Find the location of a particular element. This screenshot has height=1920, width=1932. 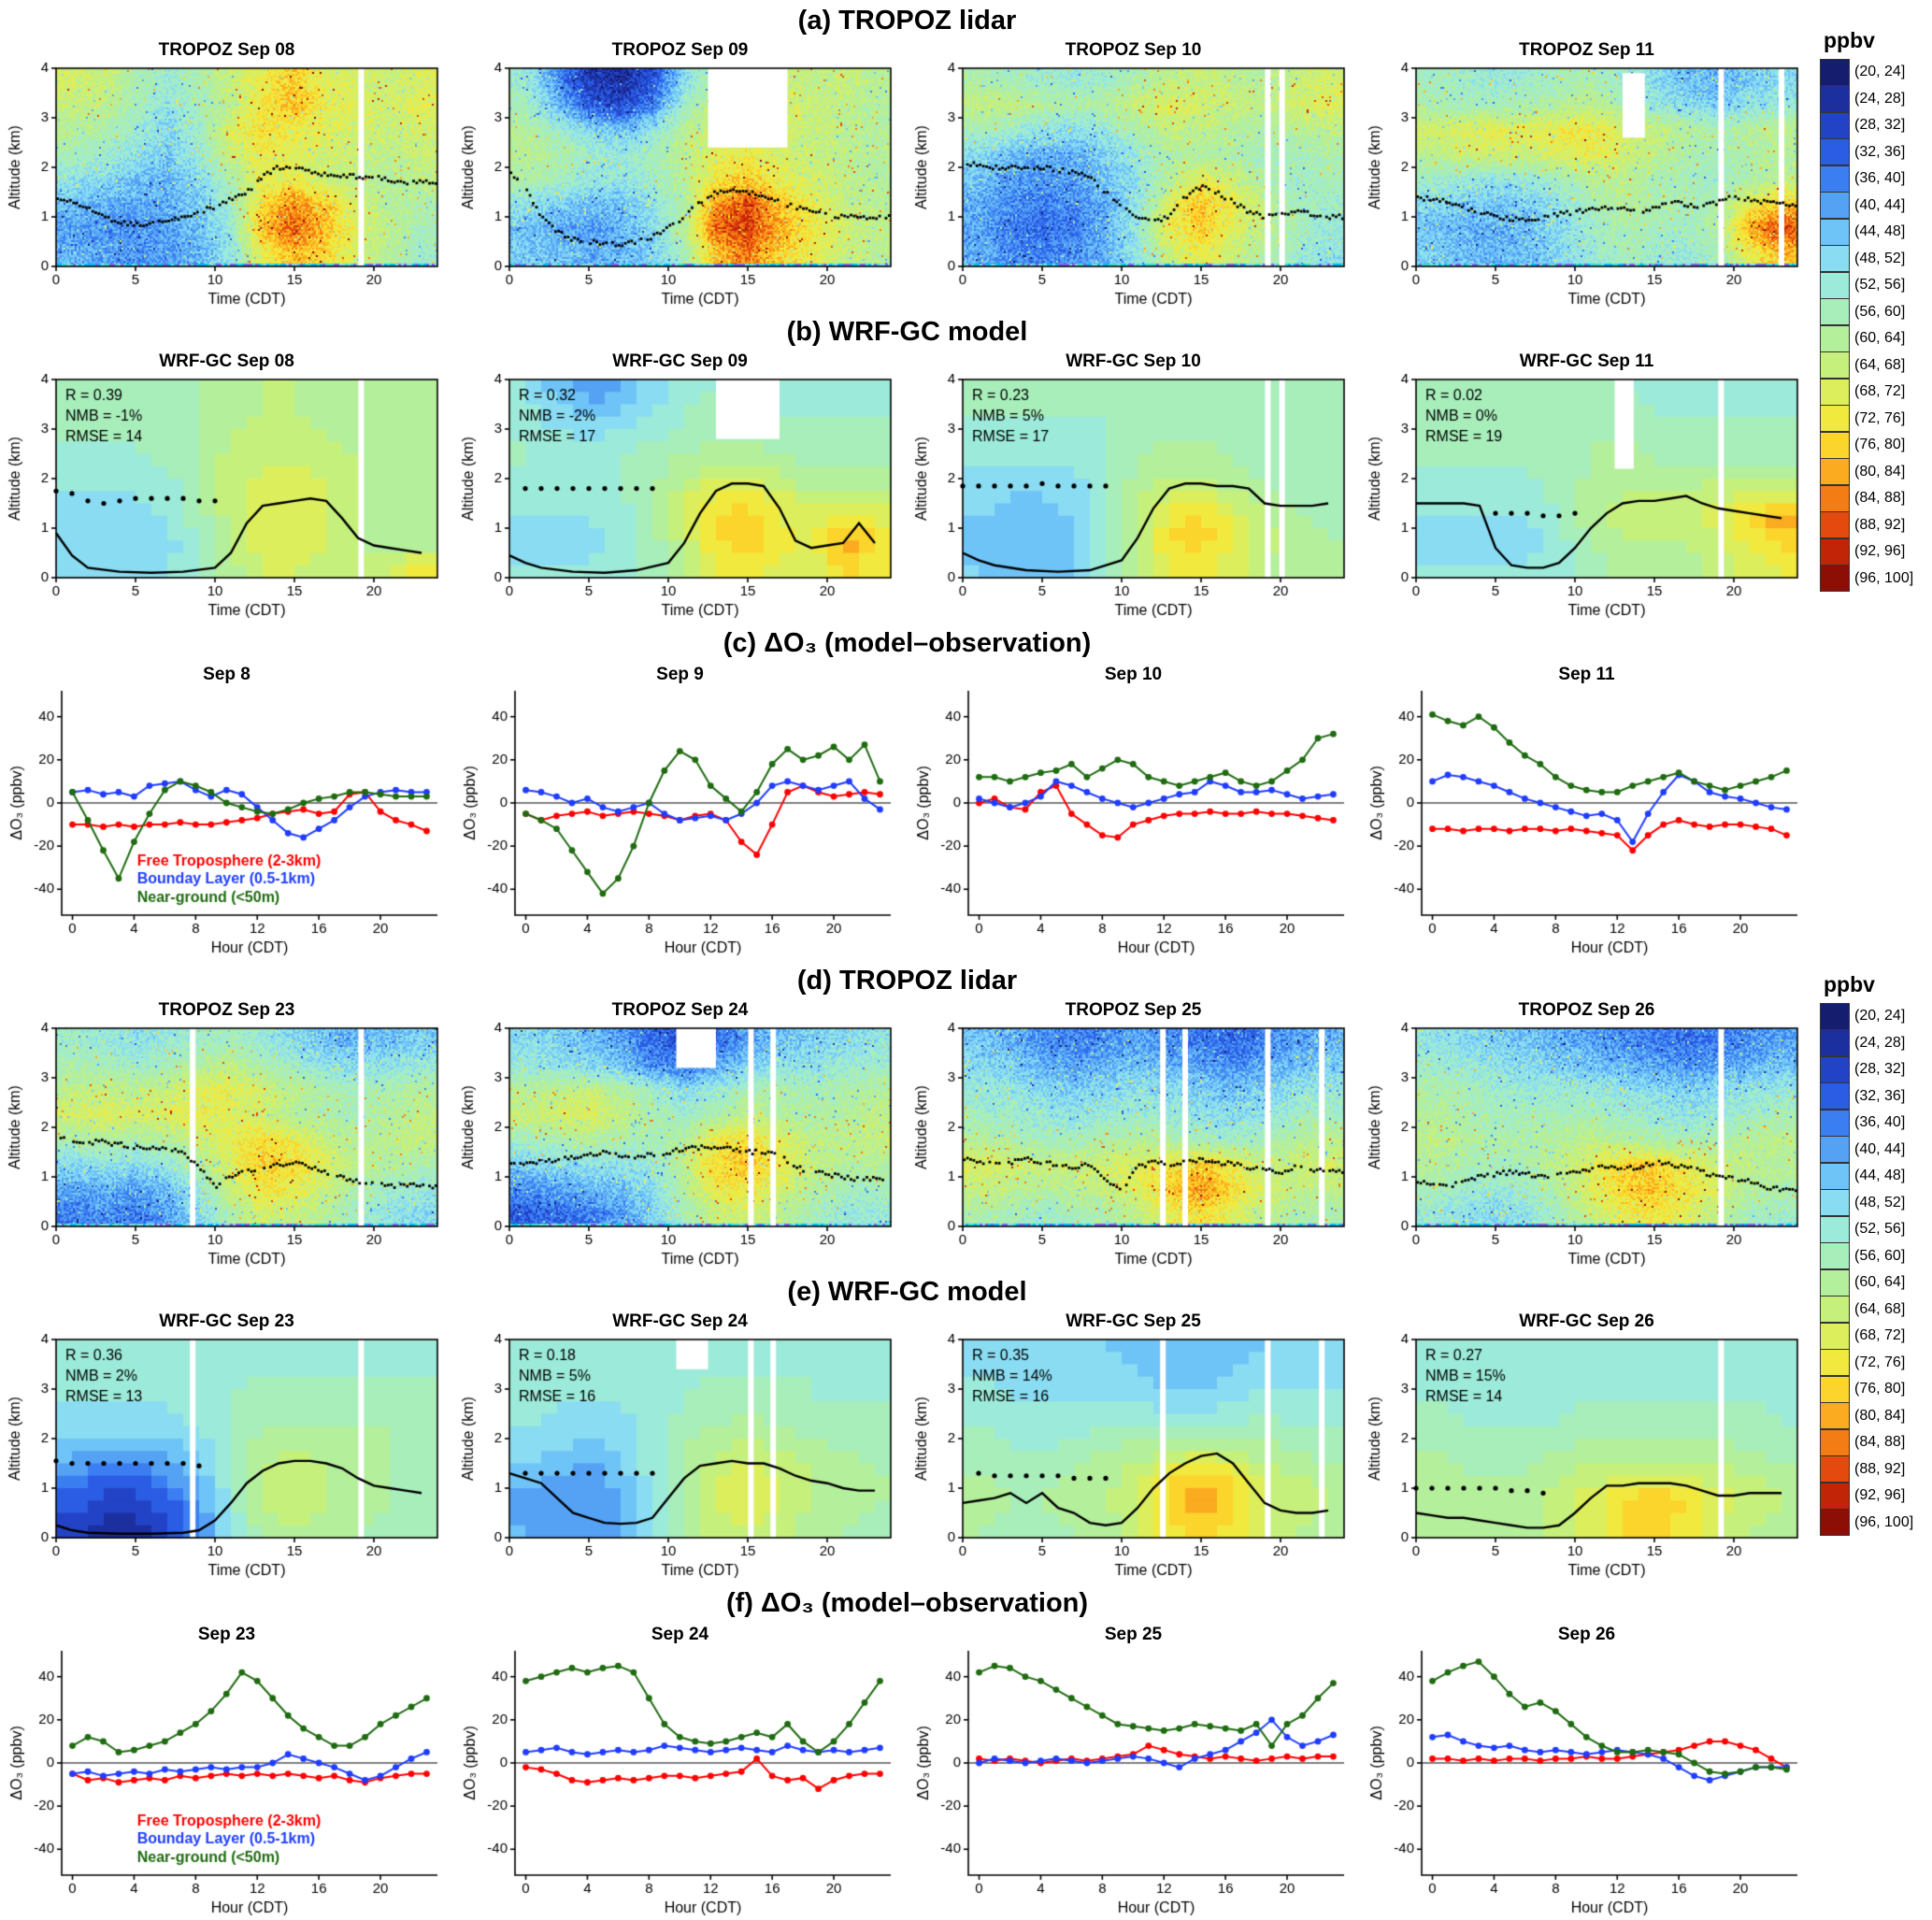

heatmap-canvas-tropoz-sep26 is located at coordinates (1587, 1146).